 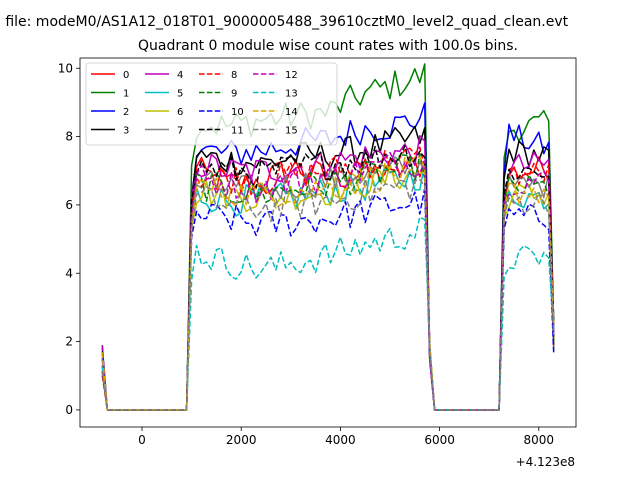 What do you see at coordinates (180, 131) in the screenshot?
I see `legend-label-7: 7` at bounding box center [180, 131].